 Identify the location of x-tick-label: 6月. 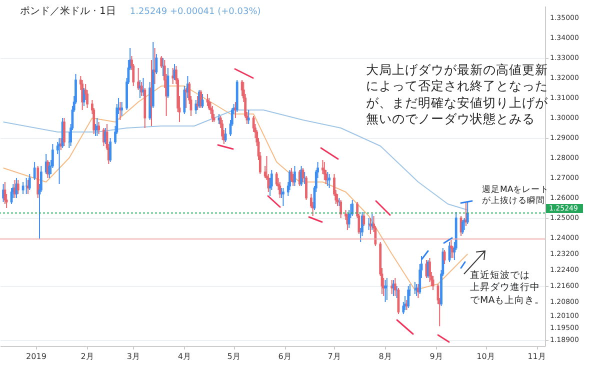
(285, 356).